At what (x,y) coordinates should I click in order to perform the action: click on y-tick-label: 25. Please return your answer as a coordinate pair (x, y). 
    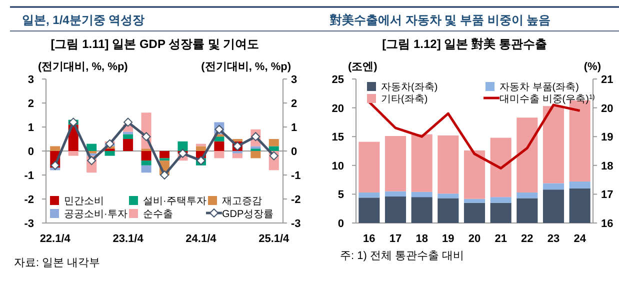
    Looking at the image, I should click on (338, 80).